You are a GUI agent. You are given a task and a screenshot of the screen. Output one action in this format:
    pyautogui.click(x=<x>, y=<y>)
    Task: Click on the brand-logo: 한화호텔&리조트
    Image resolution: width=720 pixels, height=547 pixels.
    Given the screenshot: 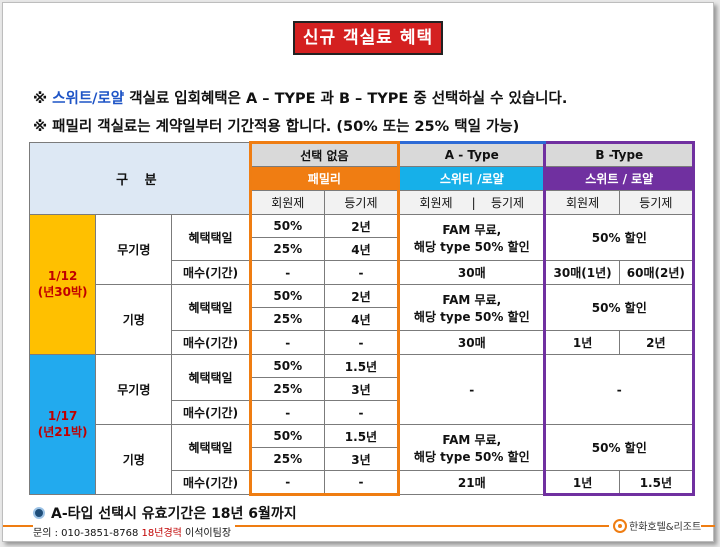 What is the action you would take?
    pyautogui.click(x=655, y=525)
    